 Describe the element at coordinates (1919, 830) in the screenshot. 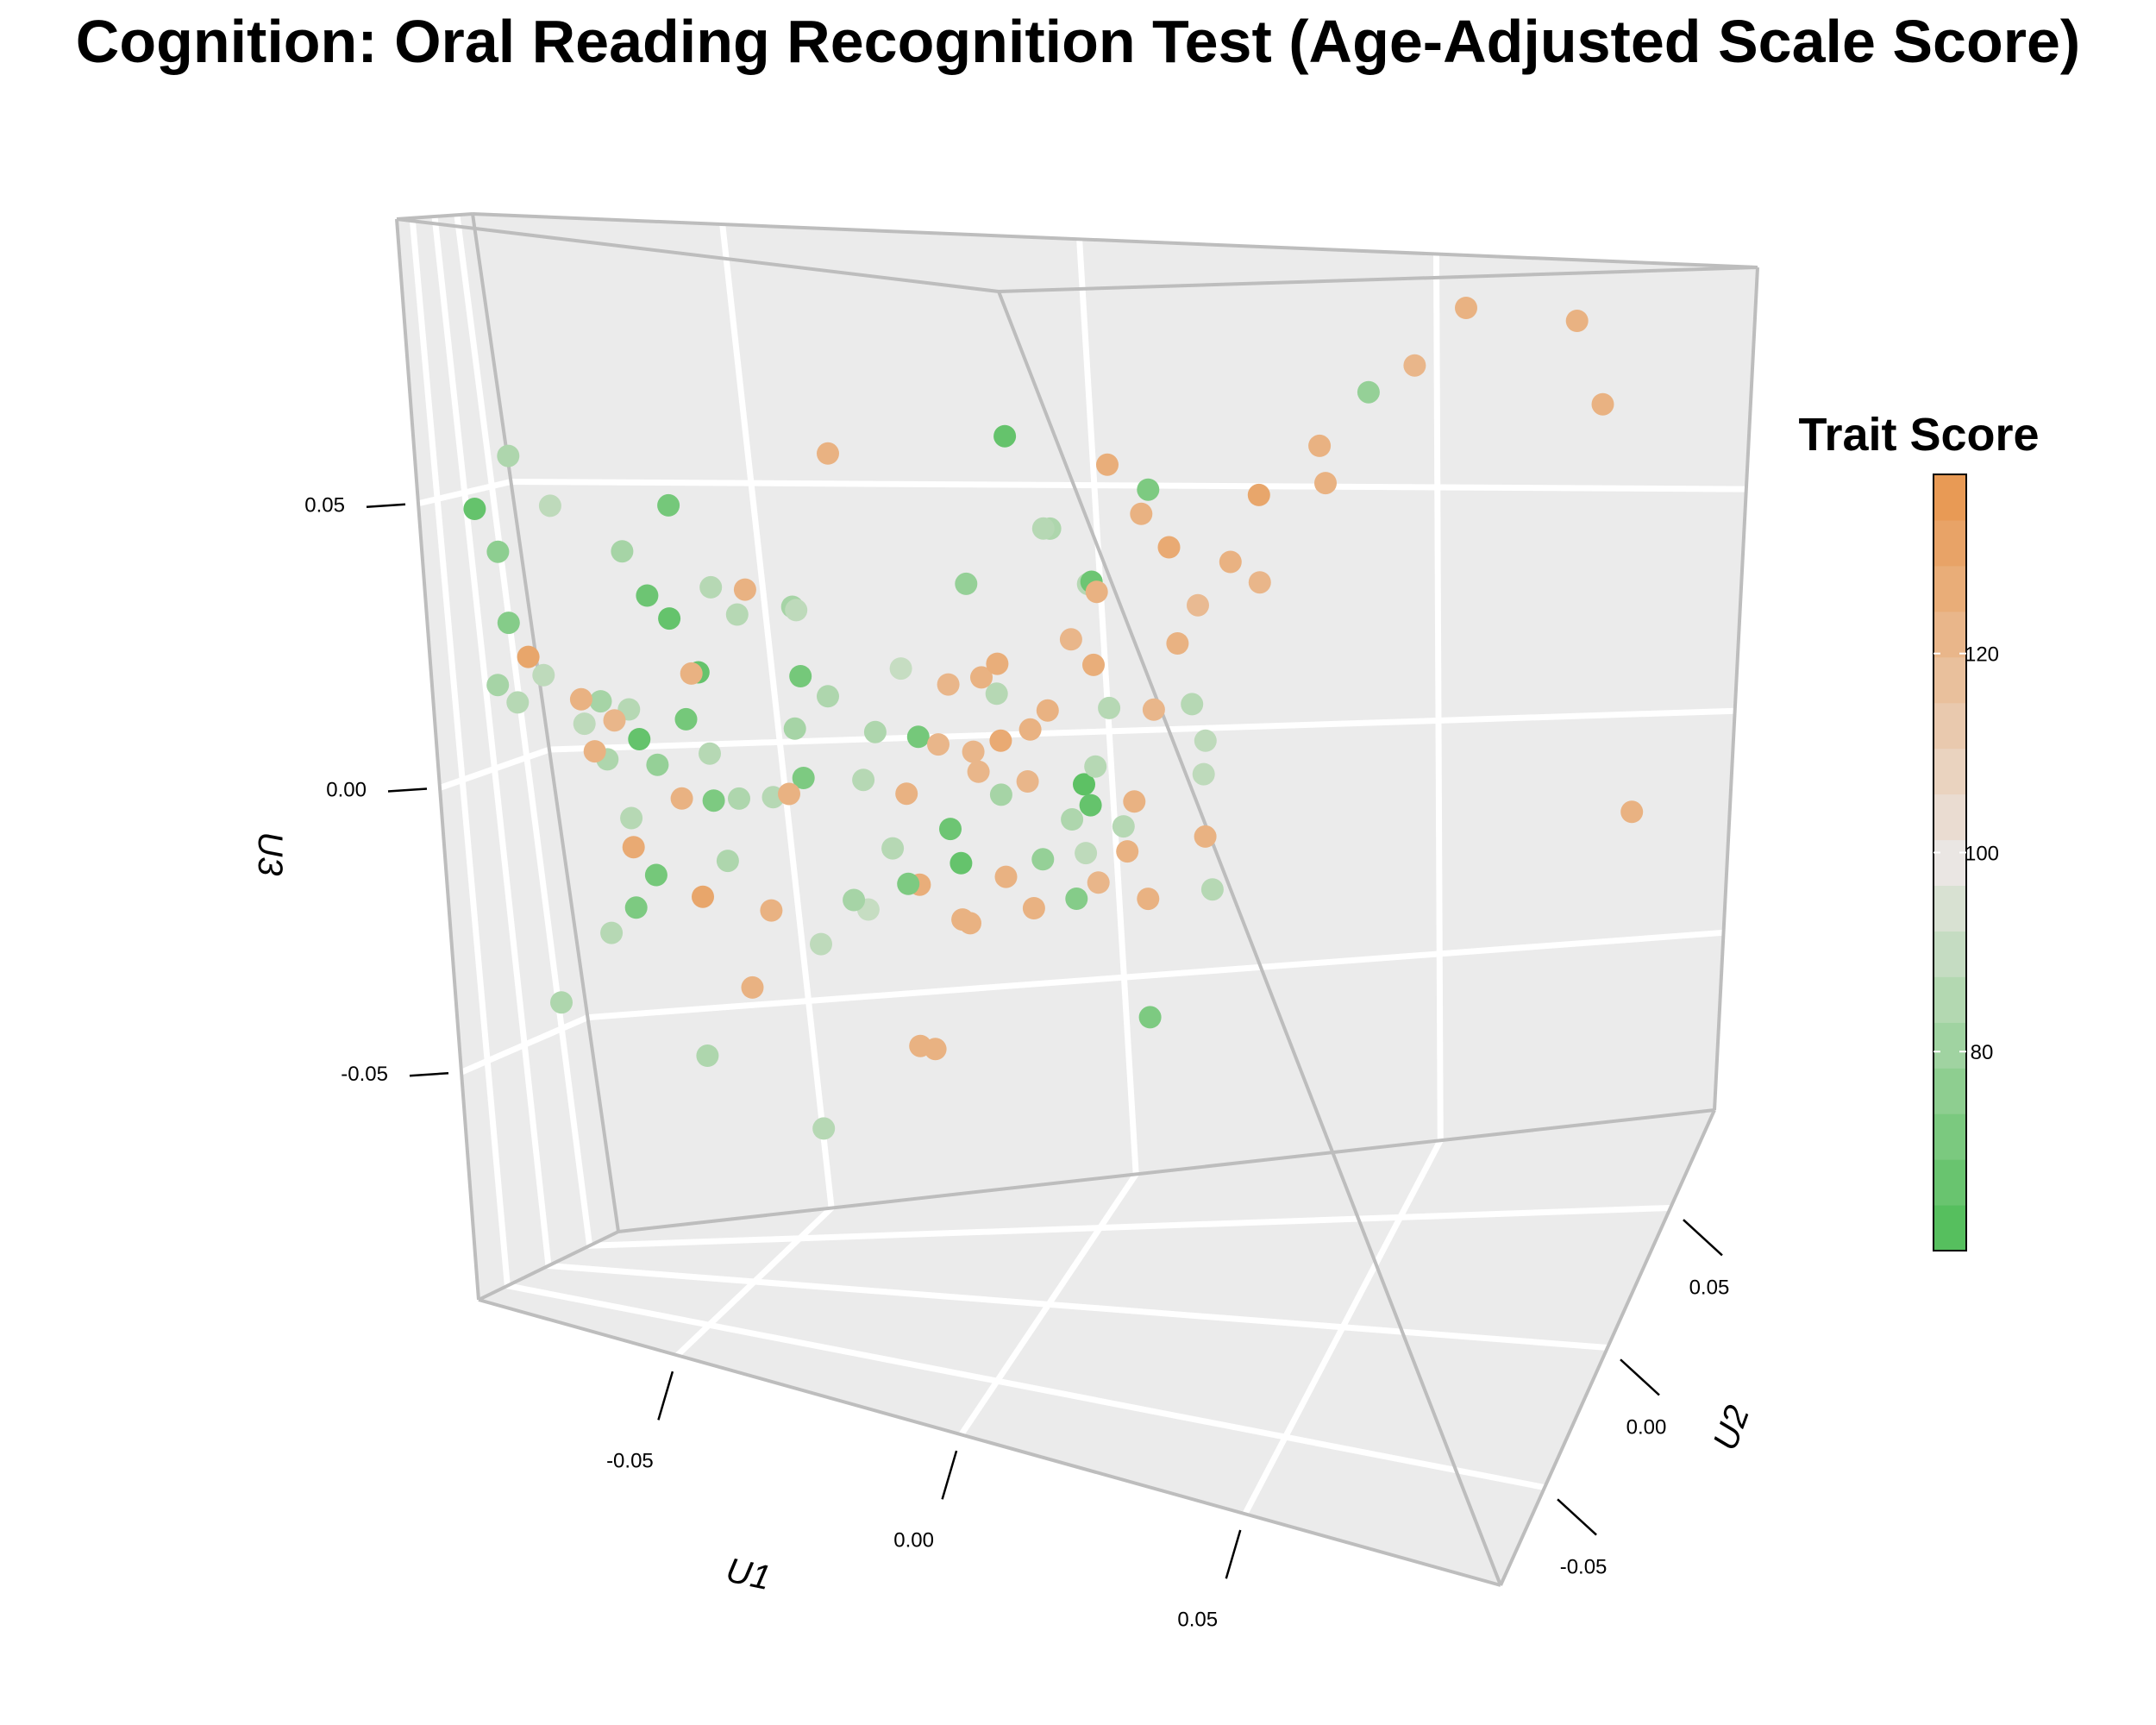

I see `colorbar-legend: Trait Score 80 100 120` at that location.